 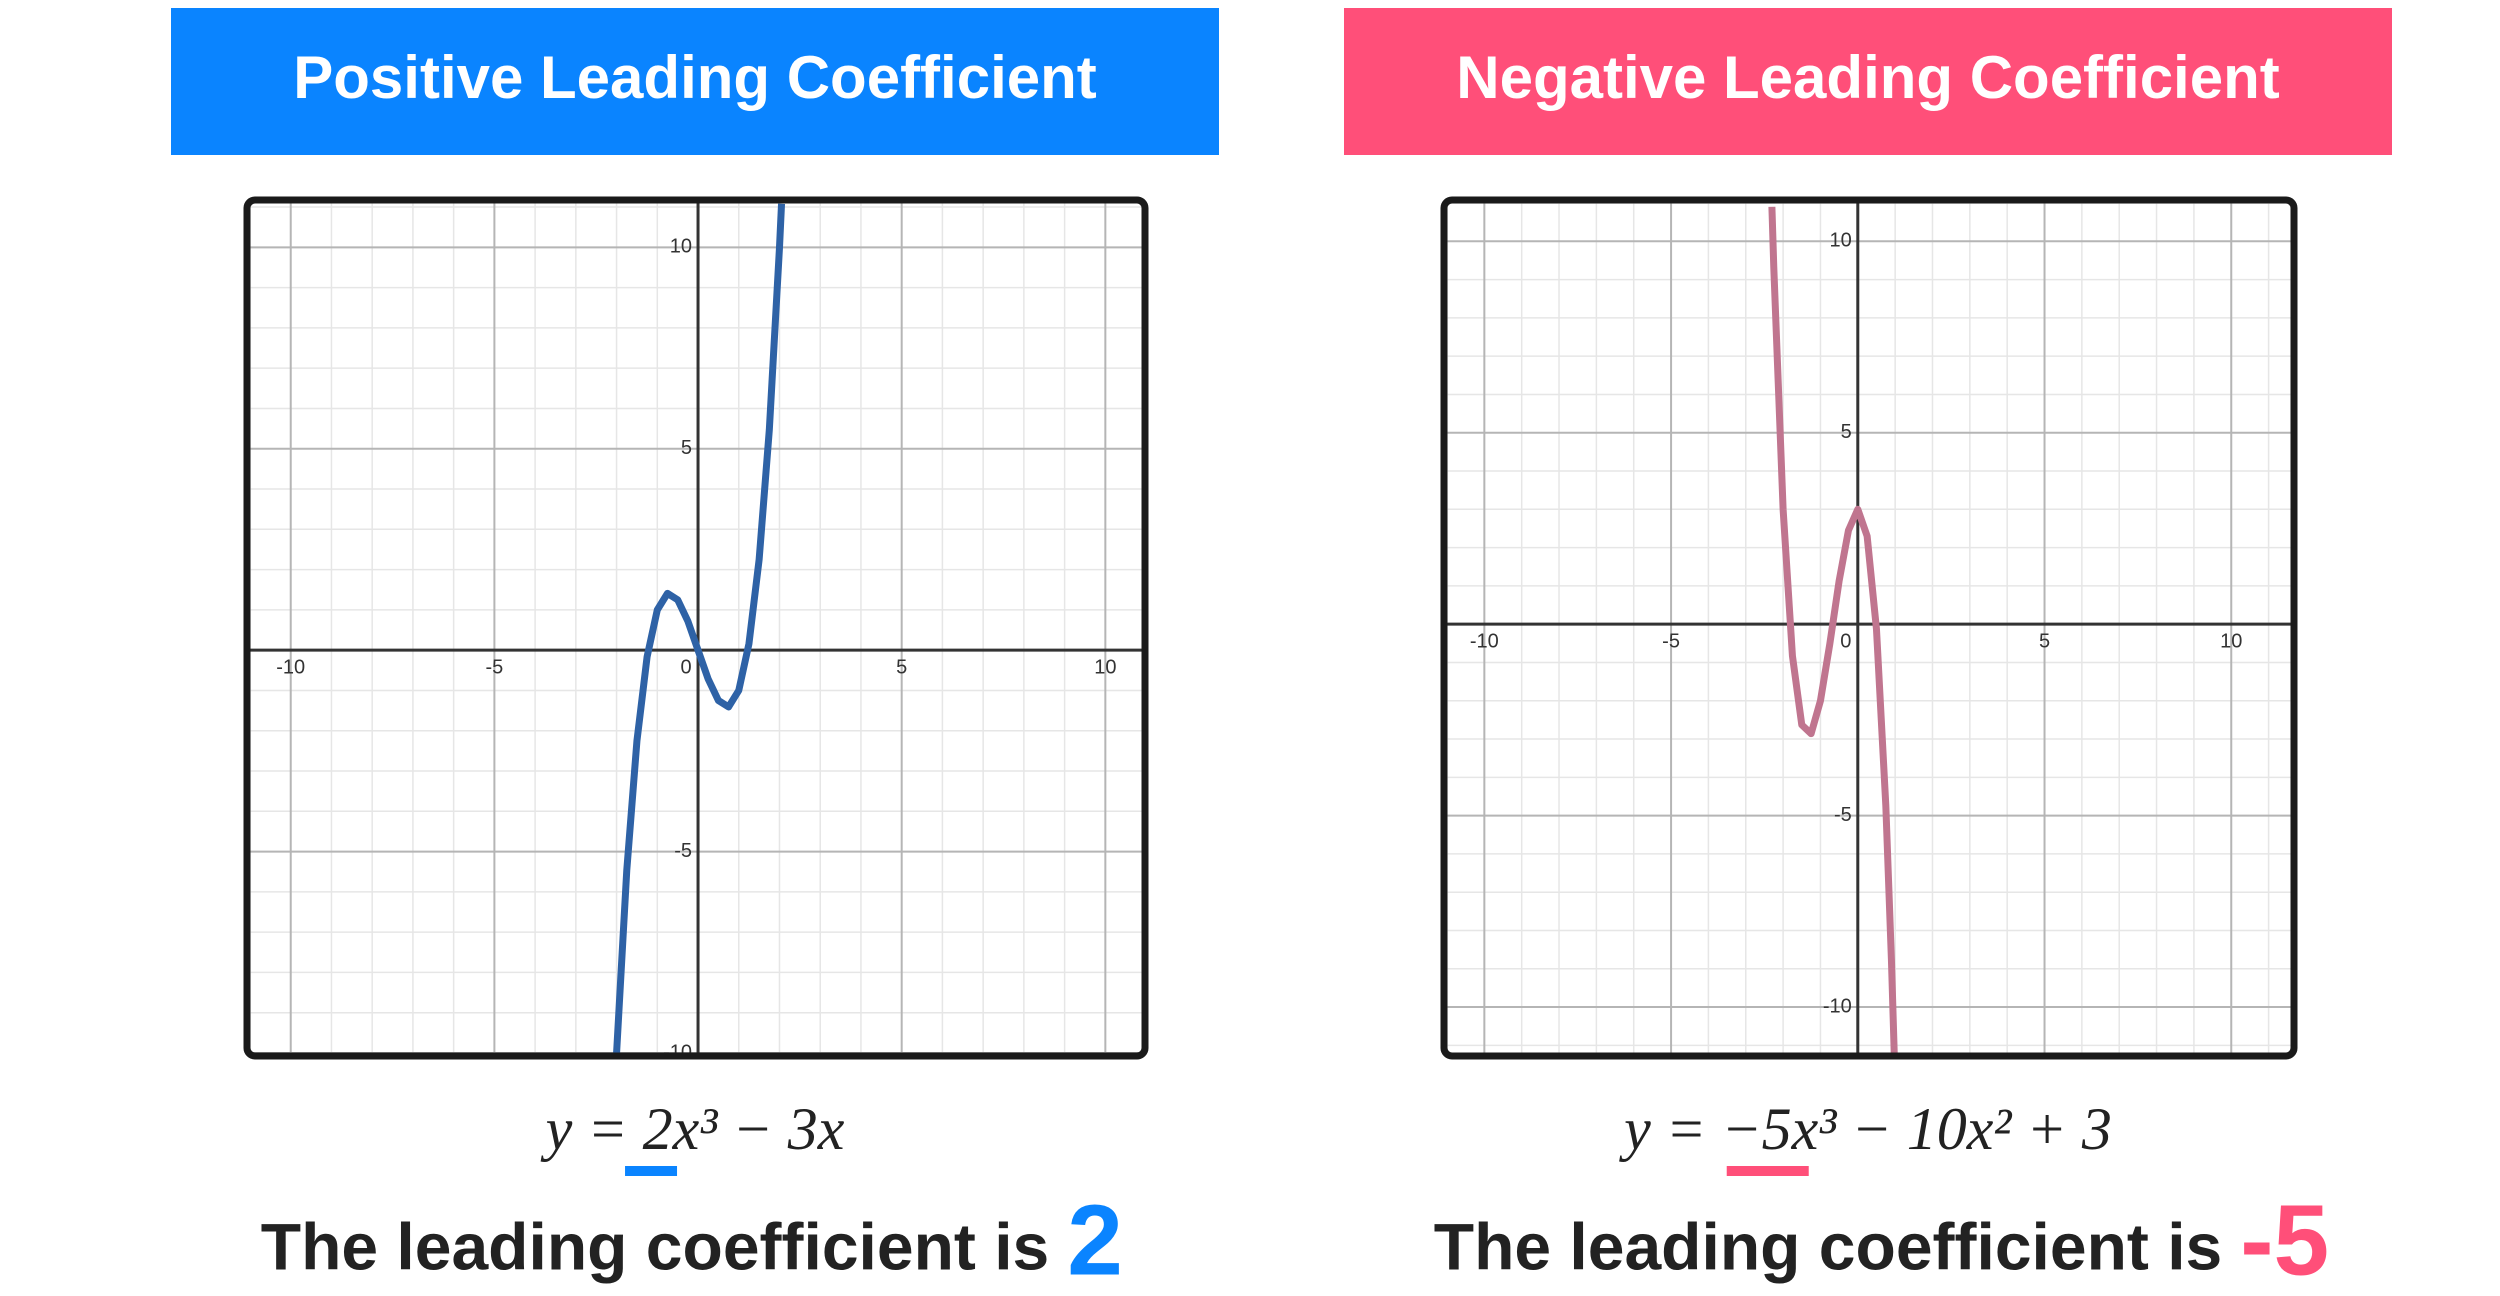 What do you see at coordinates (1095, 1240) in the screenshot?
I see `caption-value: 2` at bounding box center [1095, 1240].